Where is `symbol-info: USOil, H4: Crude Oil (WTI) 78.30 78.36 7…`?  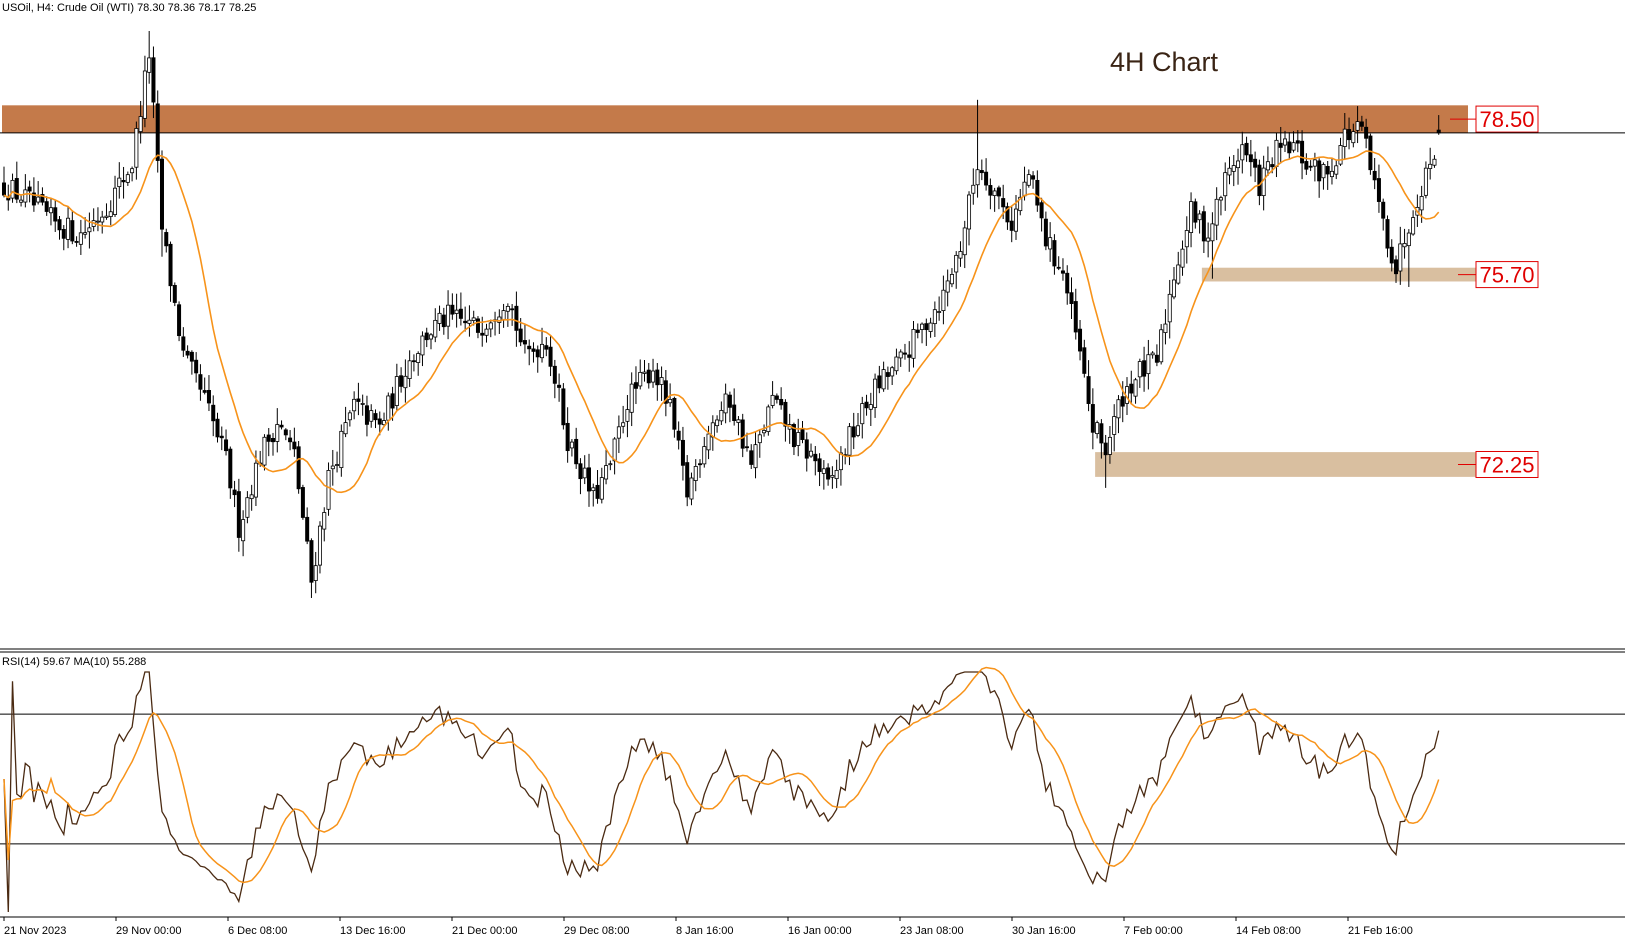 symbol-info: USOil, H4: Crude Oil (WTI) 78.30 78.36 7… is located at coordinates (129, 8).